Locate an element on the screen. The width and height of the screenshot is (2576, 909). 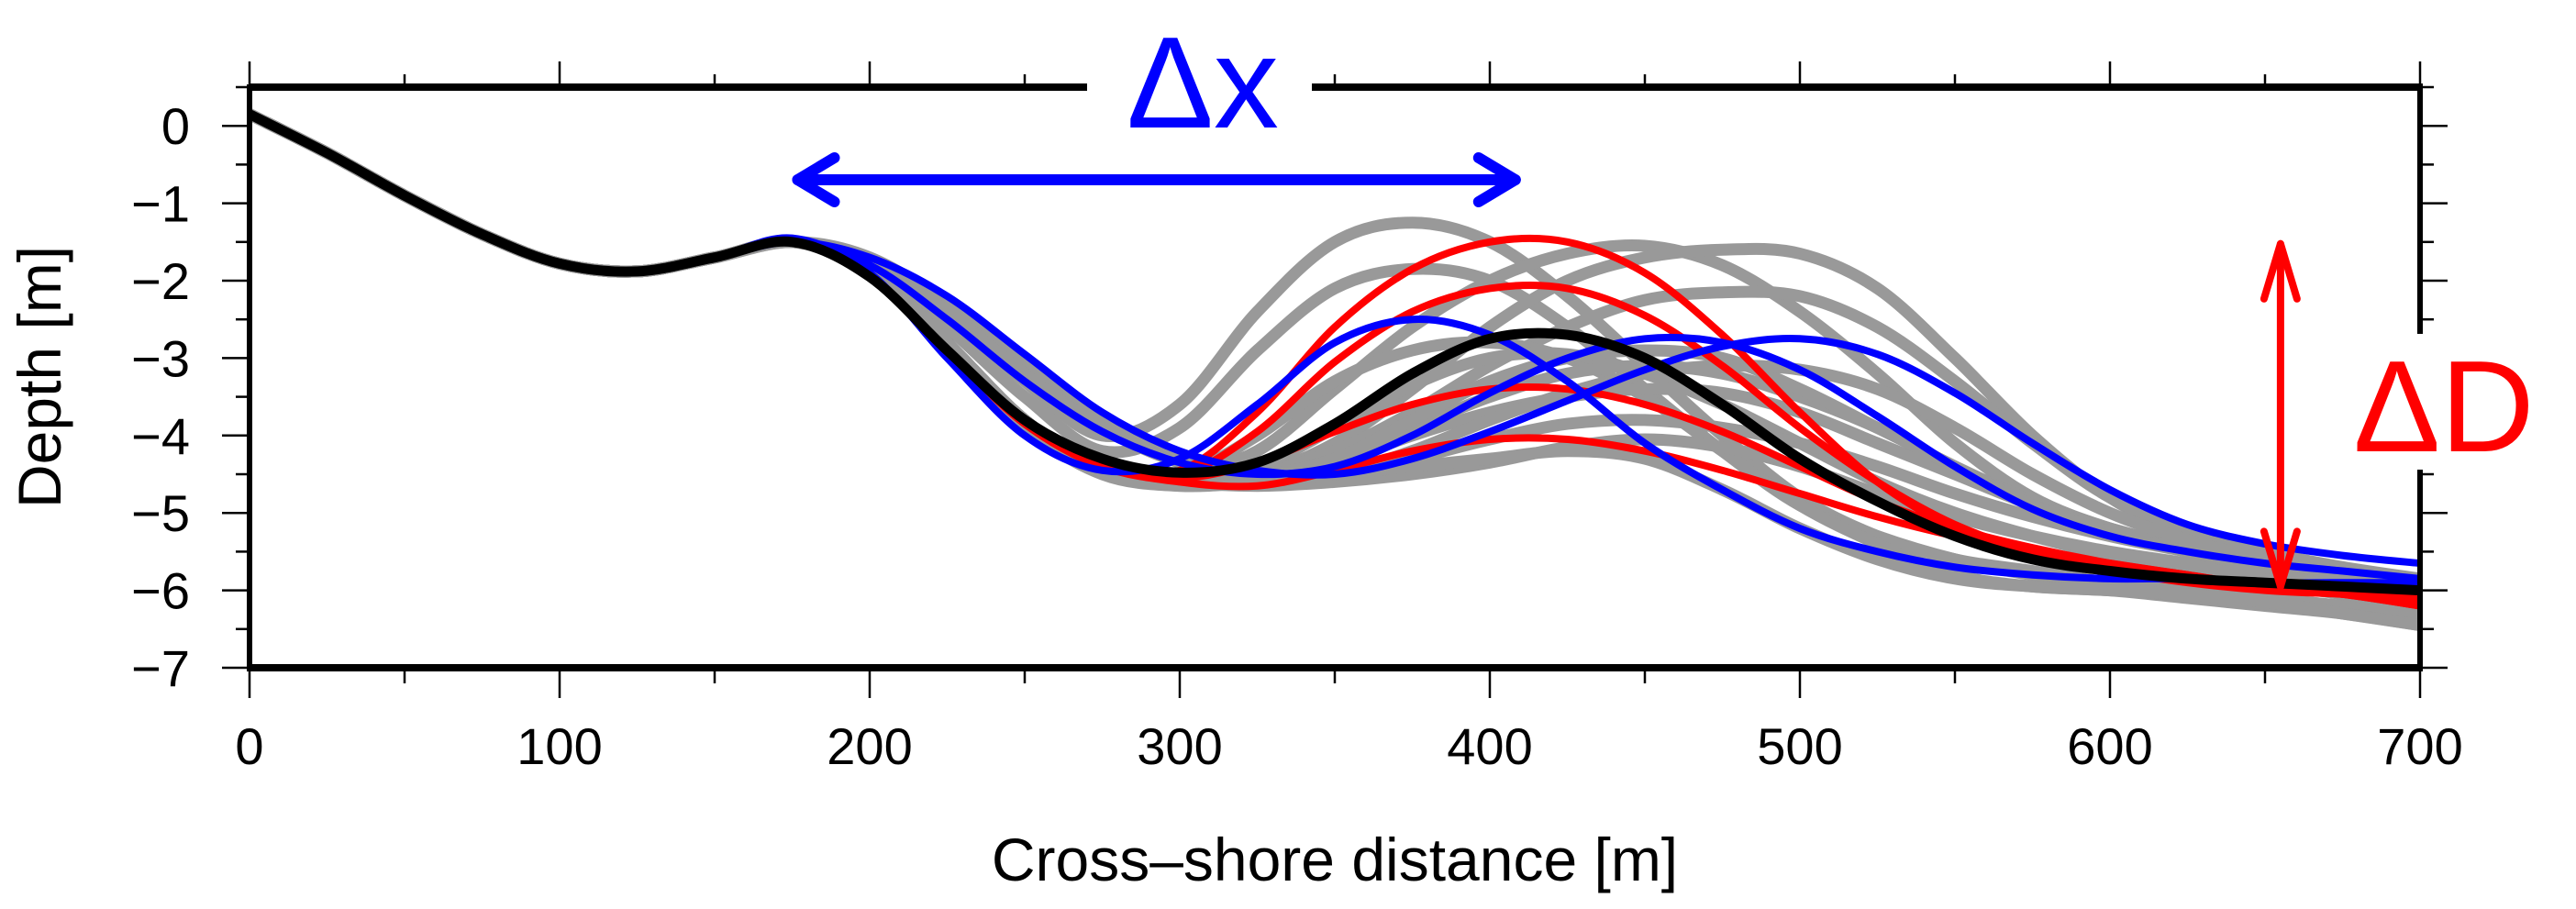
delta-x-annotation: Δx is located at coordinates (1156, 108).